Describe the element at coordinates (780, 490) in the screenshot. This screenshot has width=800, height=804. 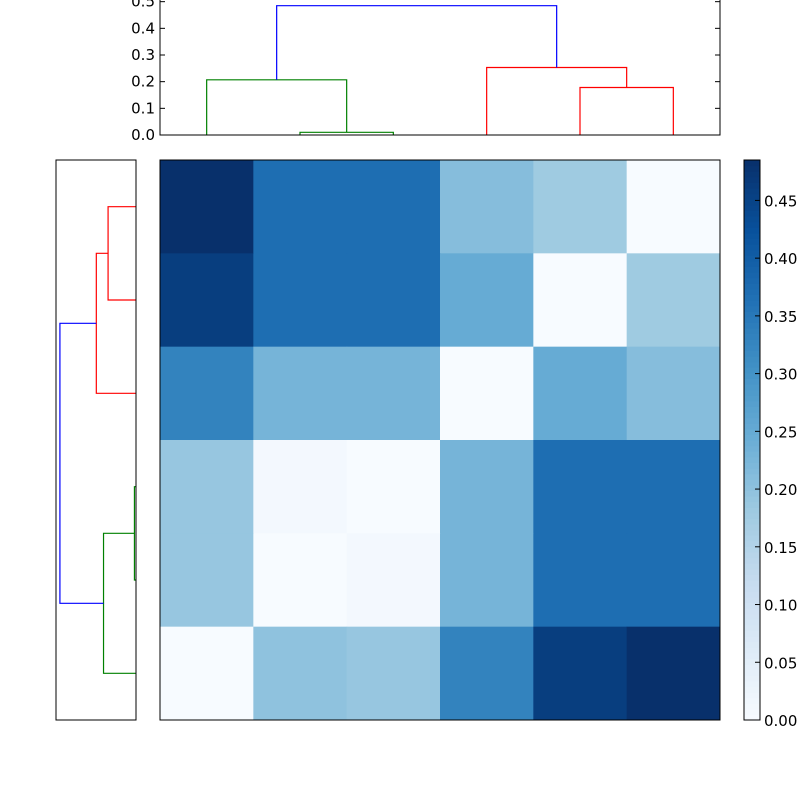
I see `colorbar-tick-label: 0.20` at that location.